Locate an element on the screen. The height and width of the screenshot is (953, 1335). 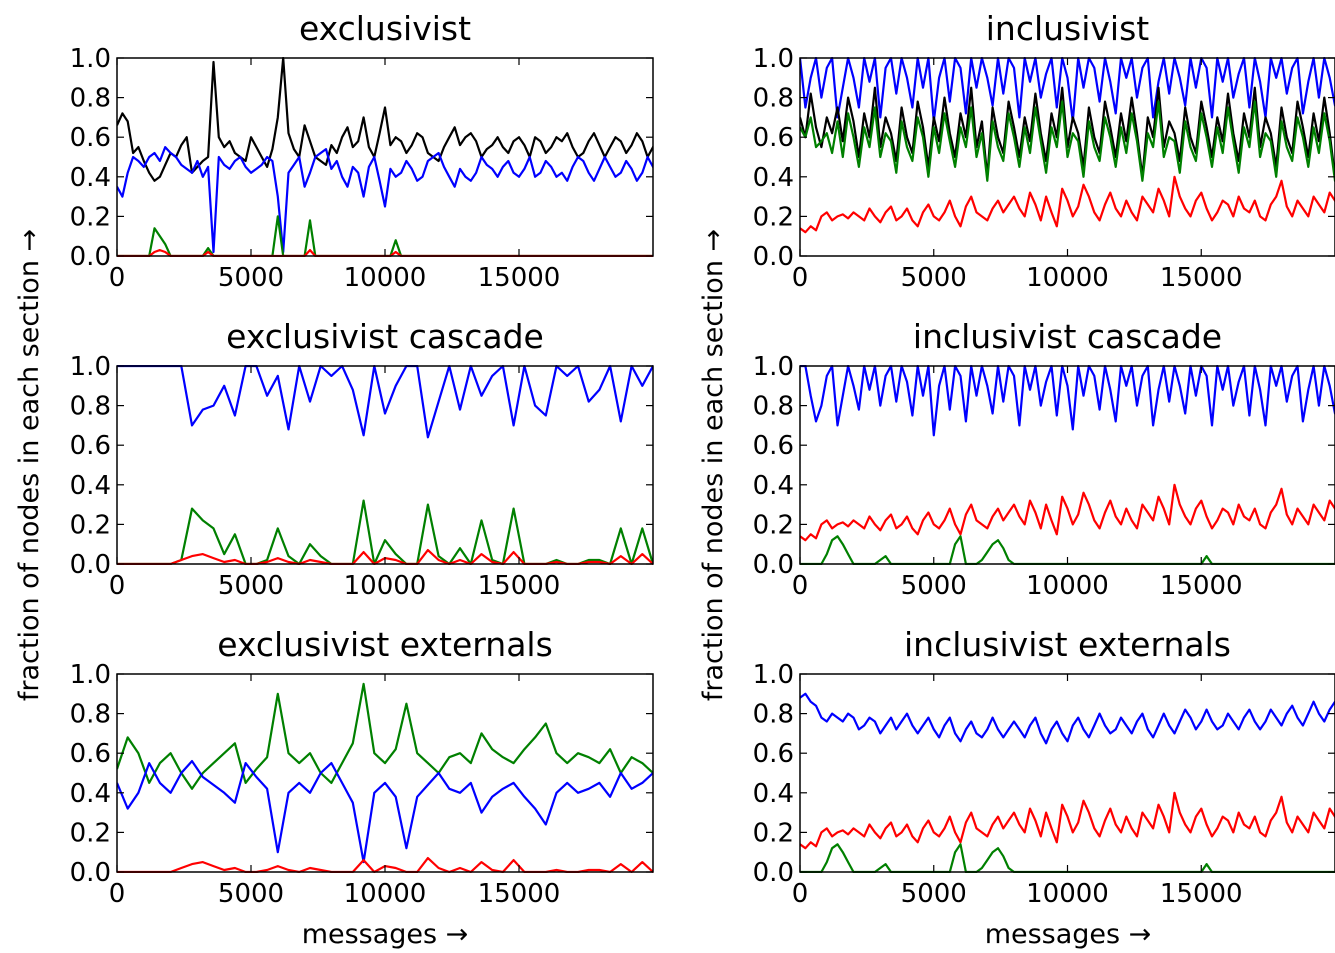
panel-title: inclusivist cascade is located at coordinates (1067, 336).